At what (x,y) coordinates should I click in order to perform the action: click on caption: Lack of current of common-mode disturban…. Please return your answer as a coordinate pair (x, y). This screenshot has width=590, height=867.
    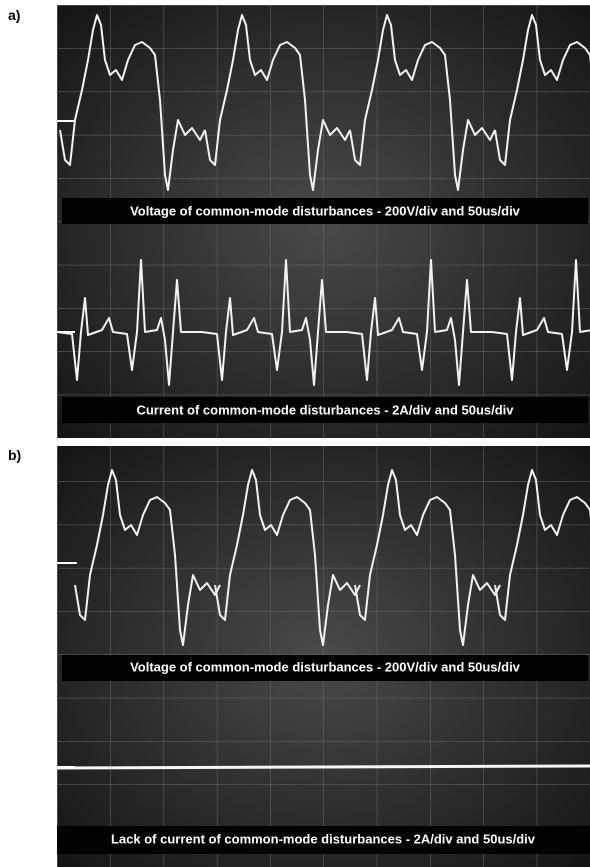
    Looking at the image, I should click on (323, 838).